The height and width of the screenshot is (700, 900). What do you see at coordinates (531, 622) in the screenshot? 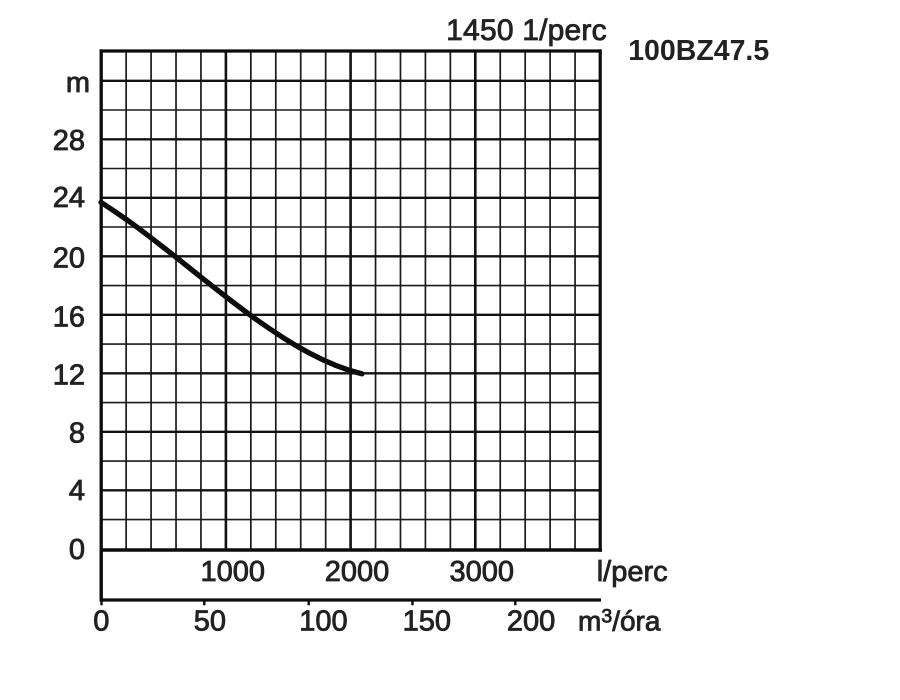
I see `svg-text: 200` at bounding box center [531, 622].